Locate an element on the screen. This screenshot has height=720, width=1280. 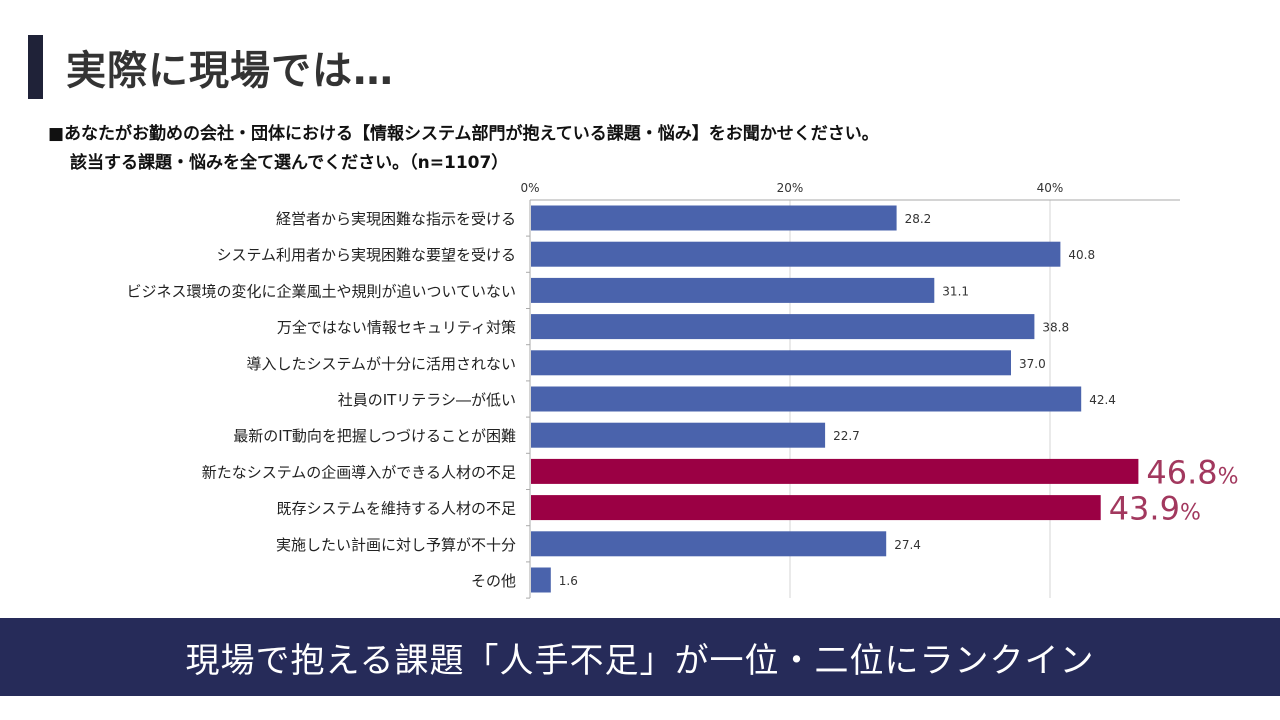
value-label: 38.8 is located at coordinates (1055, 328).